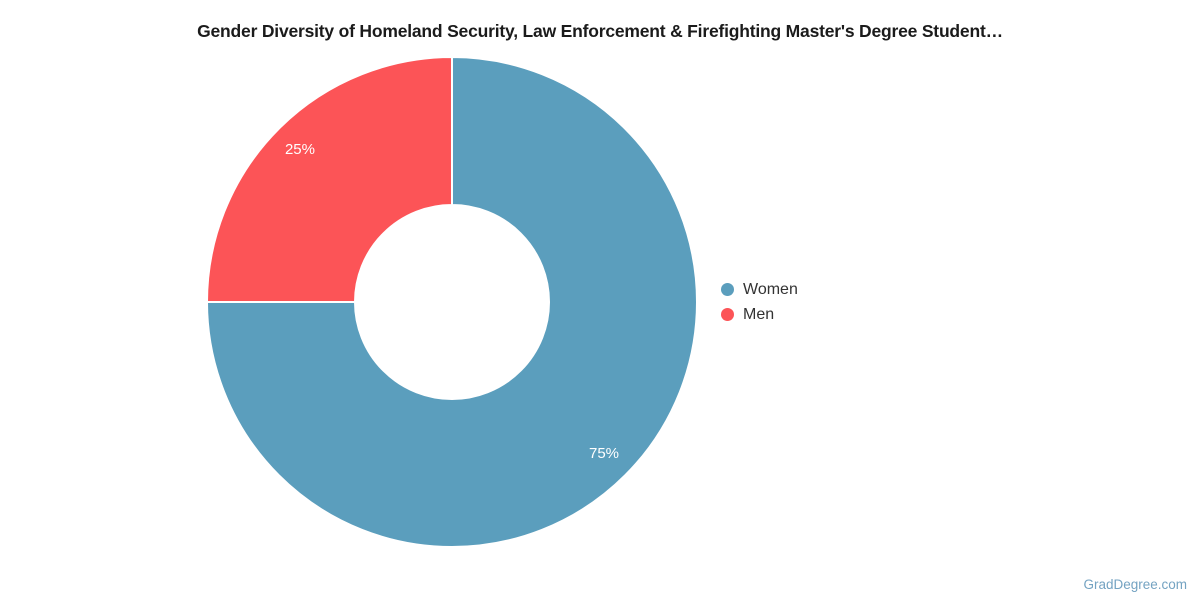  I want to click on legend-item-men: Men, so click(759, 314).